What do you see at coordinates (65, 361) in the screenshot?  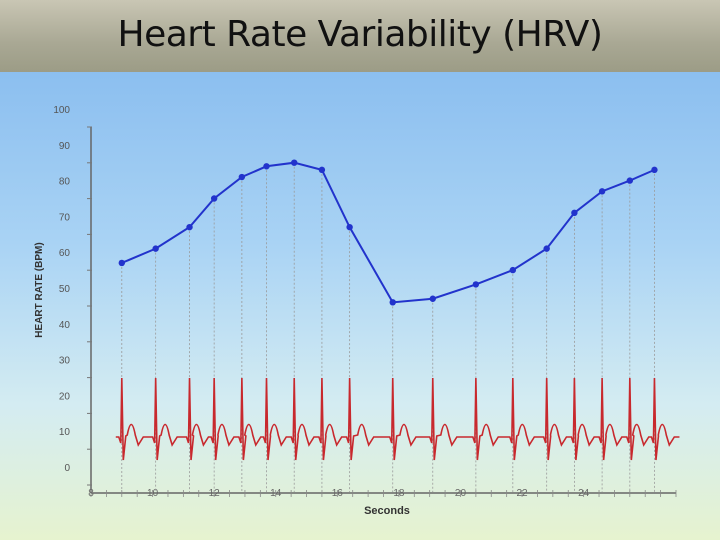 I see `y-tick-label: 30` at bounding box center [65, 361].